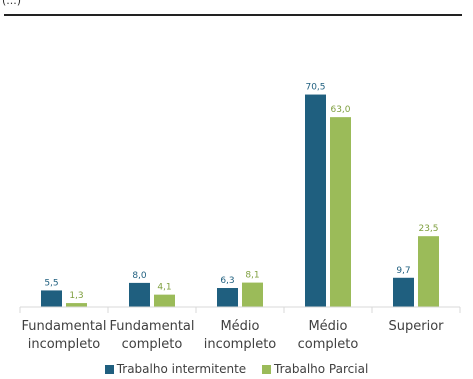  Describe the element at coordinates (328, 344) in the screenshot. I see `category-label-3-line1: completo` at that location.